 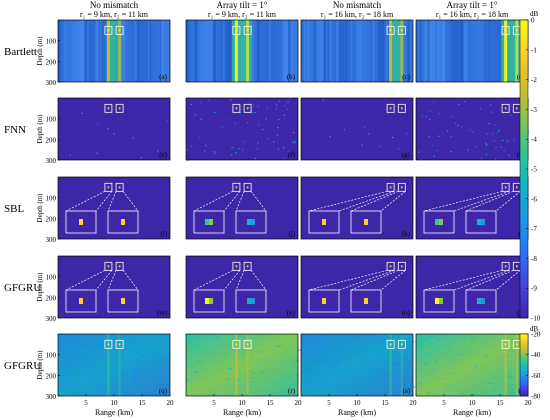 What do you see at coordinates (348, 201) in the screenshot?
I see `zoom-connector` at bounding box center [348, 201].